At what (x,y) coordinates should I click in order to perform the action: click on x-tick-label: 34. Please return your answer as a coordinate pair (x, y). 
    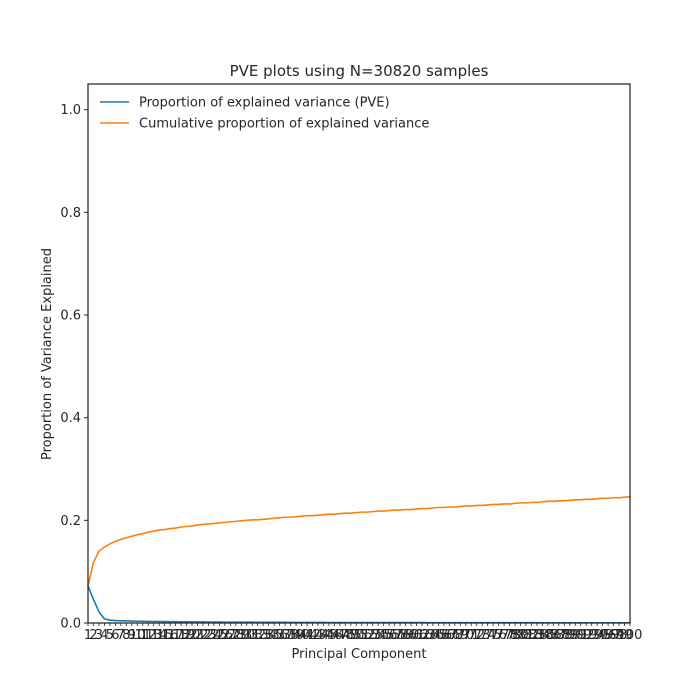
    Looking at the image, I should click on (268, 635).